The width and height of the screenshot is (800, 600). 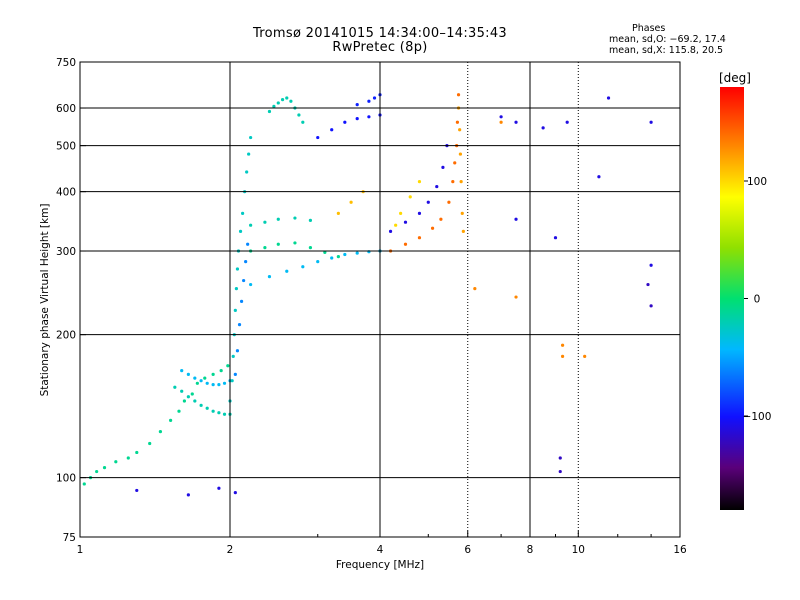 What do you see at coordinates (69, 538) in the screenshot?
I see `y-tick-label: 75` at bounding box center [69, 538].